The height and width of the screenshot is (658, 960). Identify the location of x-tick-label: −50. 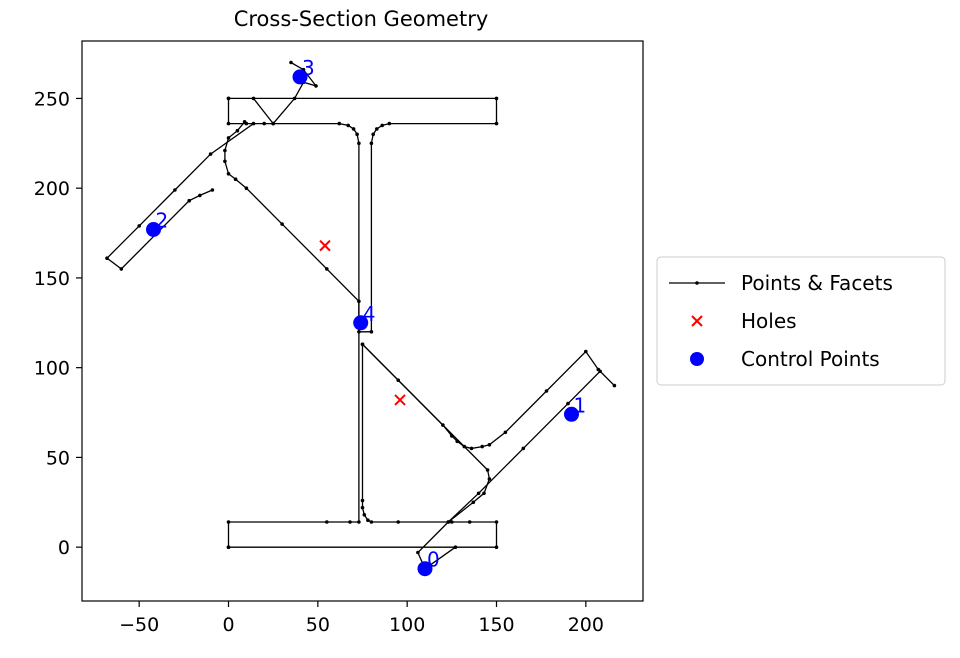
(139, 625).